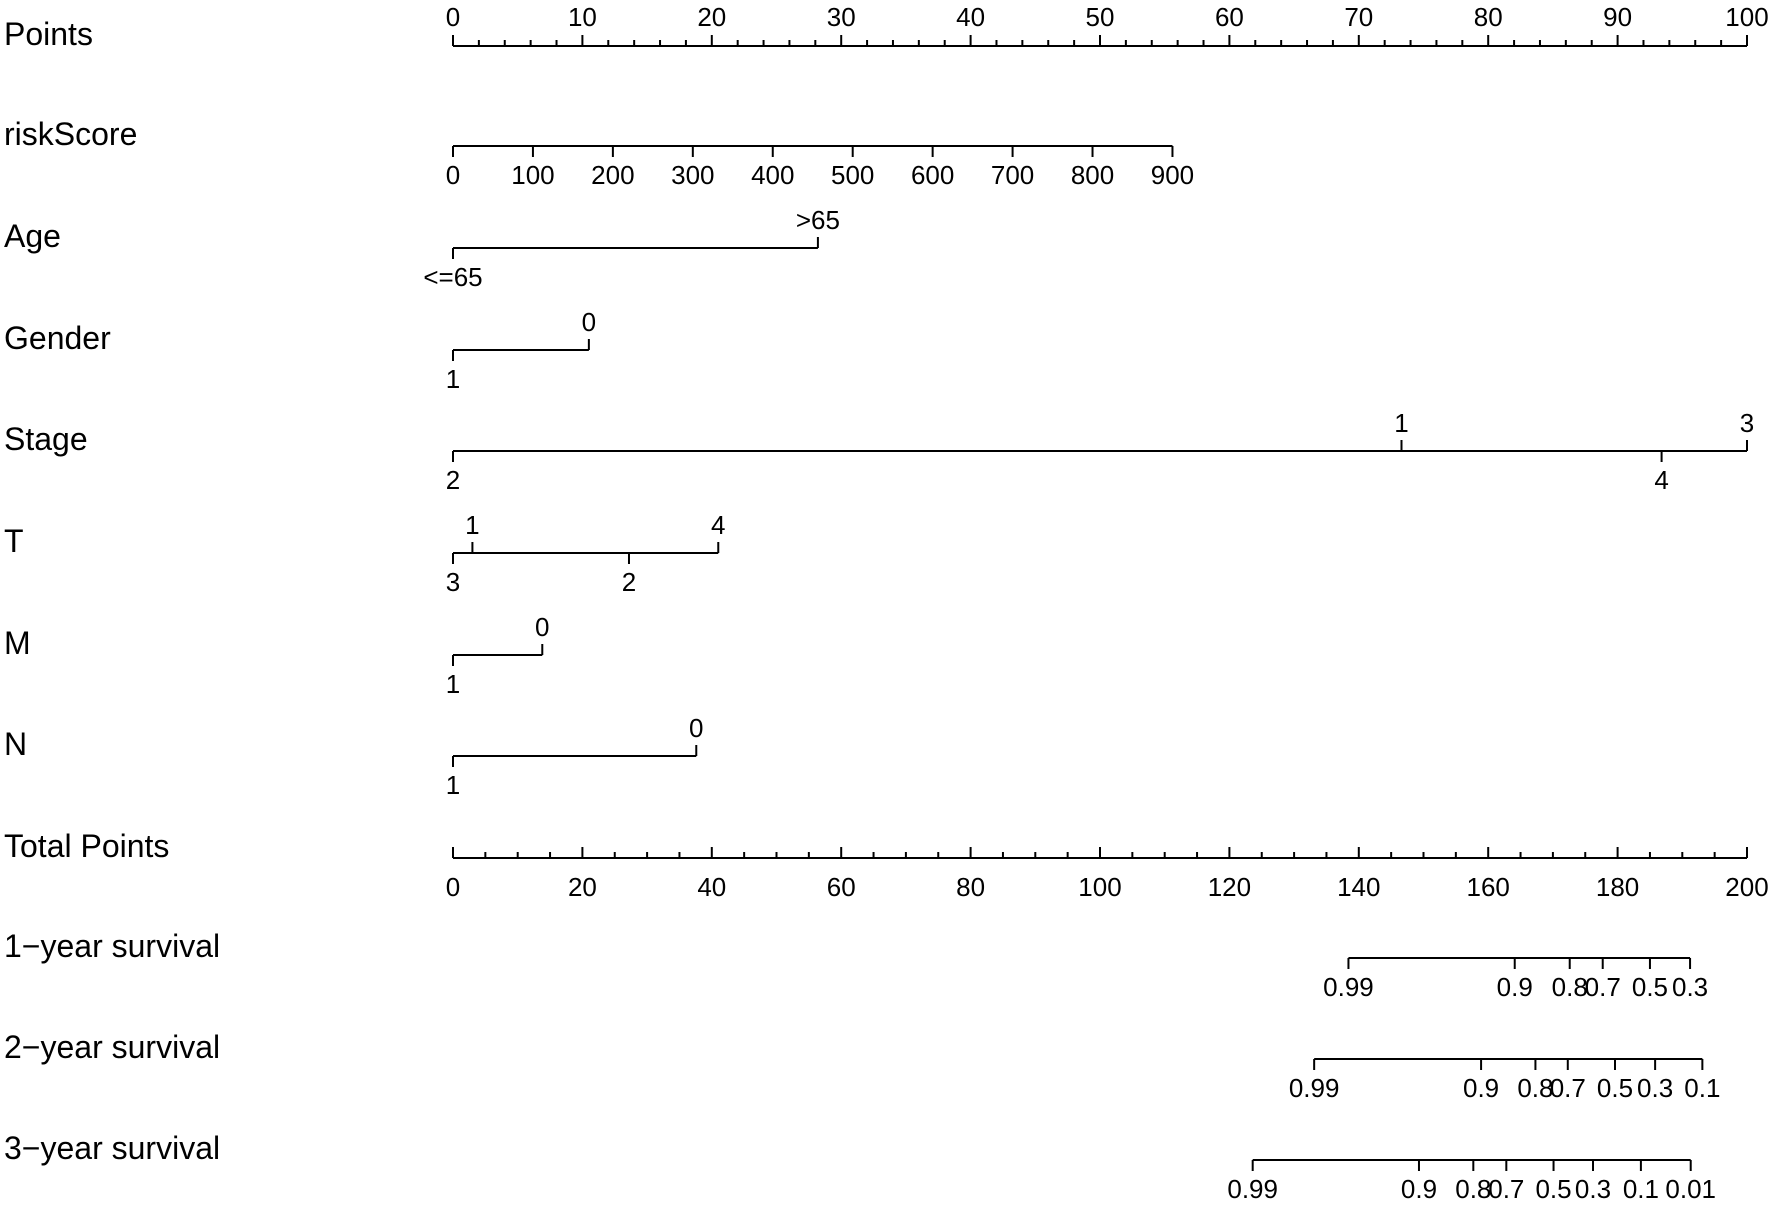 Image resolution: width=1772 pixels, height=1211 pixels. What do you see at coordinates (841, 17) in the screenshot?
I see `points-tick-label: 30` at bounding box center [841, 17].